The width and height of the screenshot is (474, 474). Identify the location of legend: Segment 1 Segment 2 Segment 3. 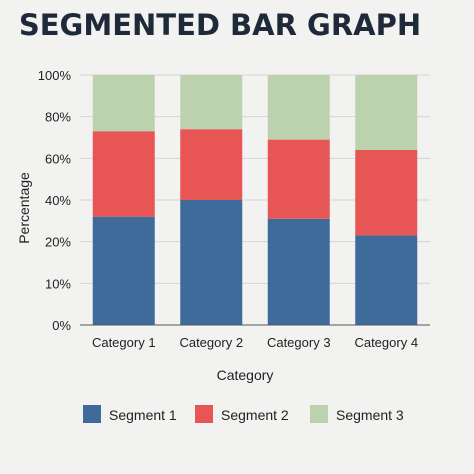
(243, 414).